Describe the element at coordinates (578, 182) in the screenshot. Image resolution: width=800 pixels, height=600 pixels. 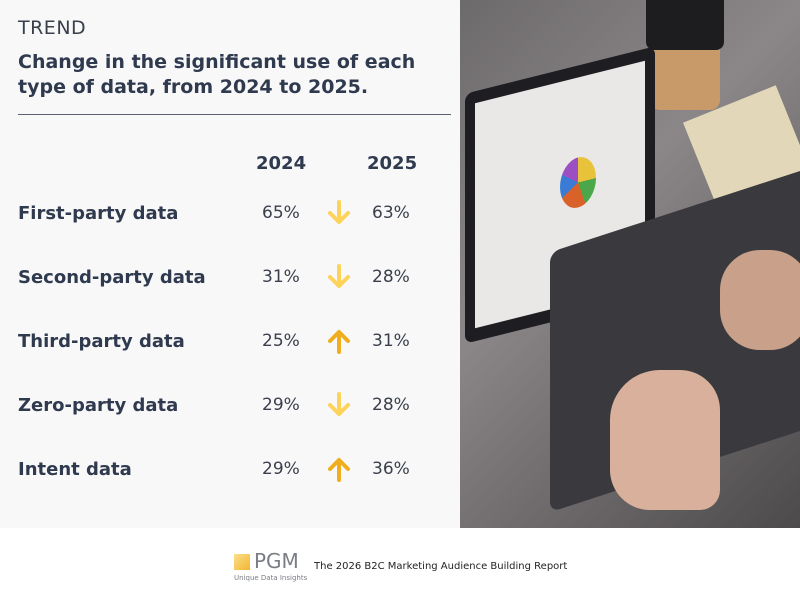
I see `pie-chart-image` at that location.